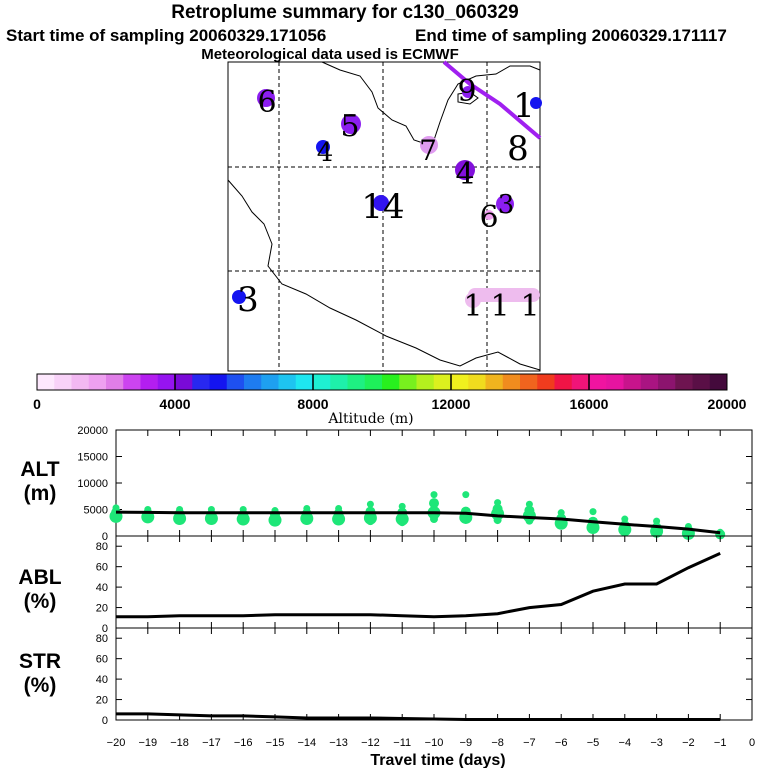 The image size is (768, 768). I want to click on map-marker-label: 5, so click(349, 126).